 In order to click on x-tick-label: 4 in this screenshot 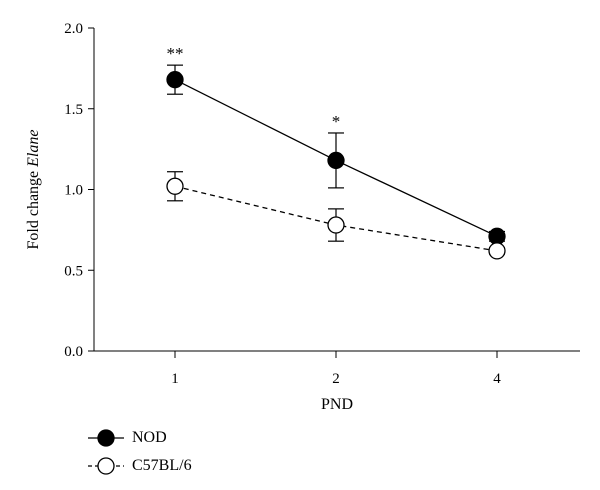, I will do `click(497, 379)`.